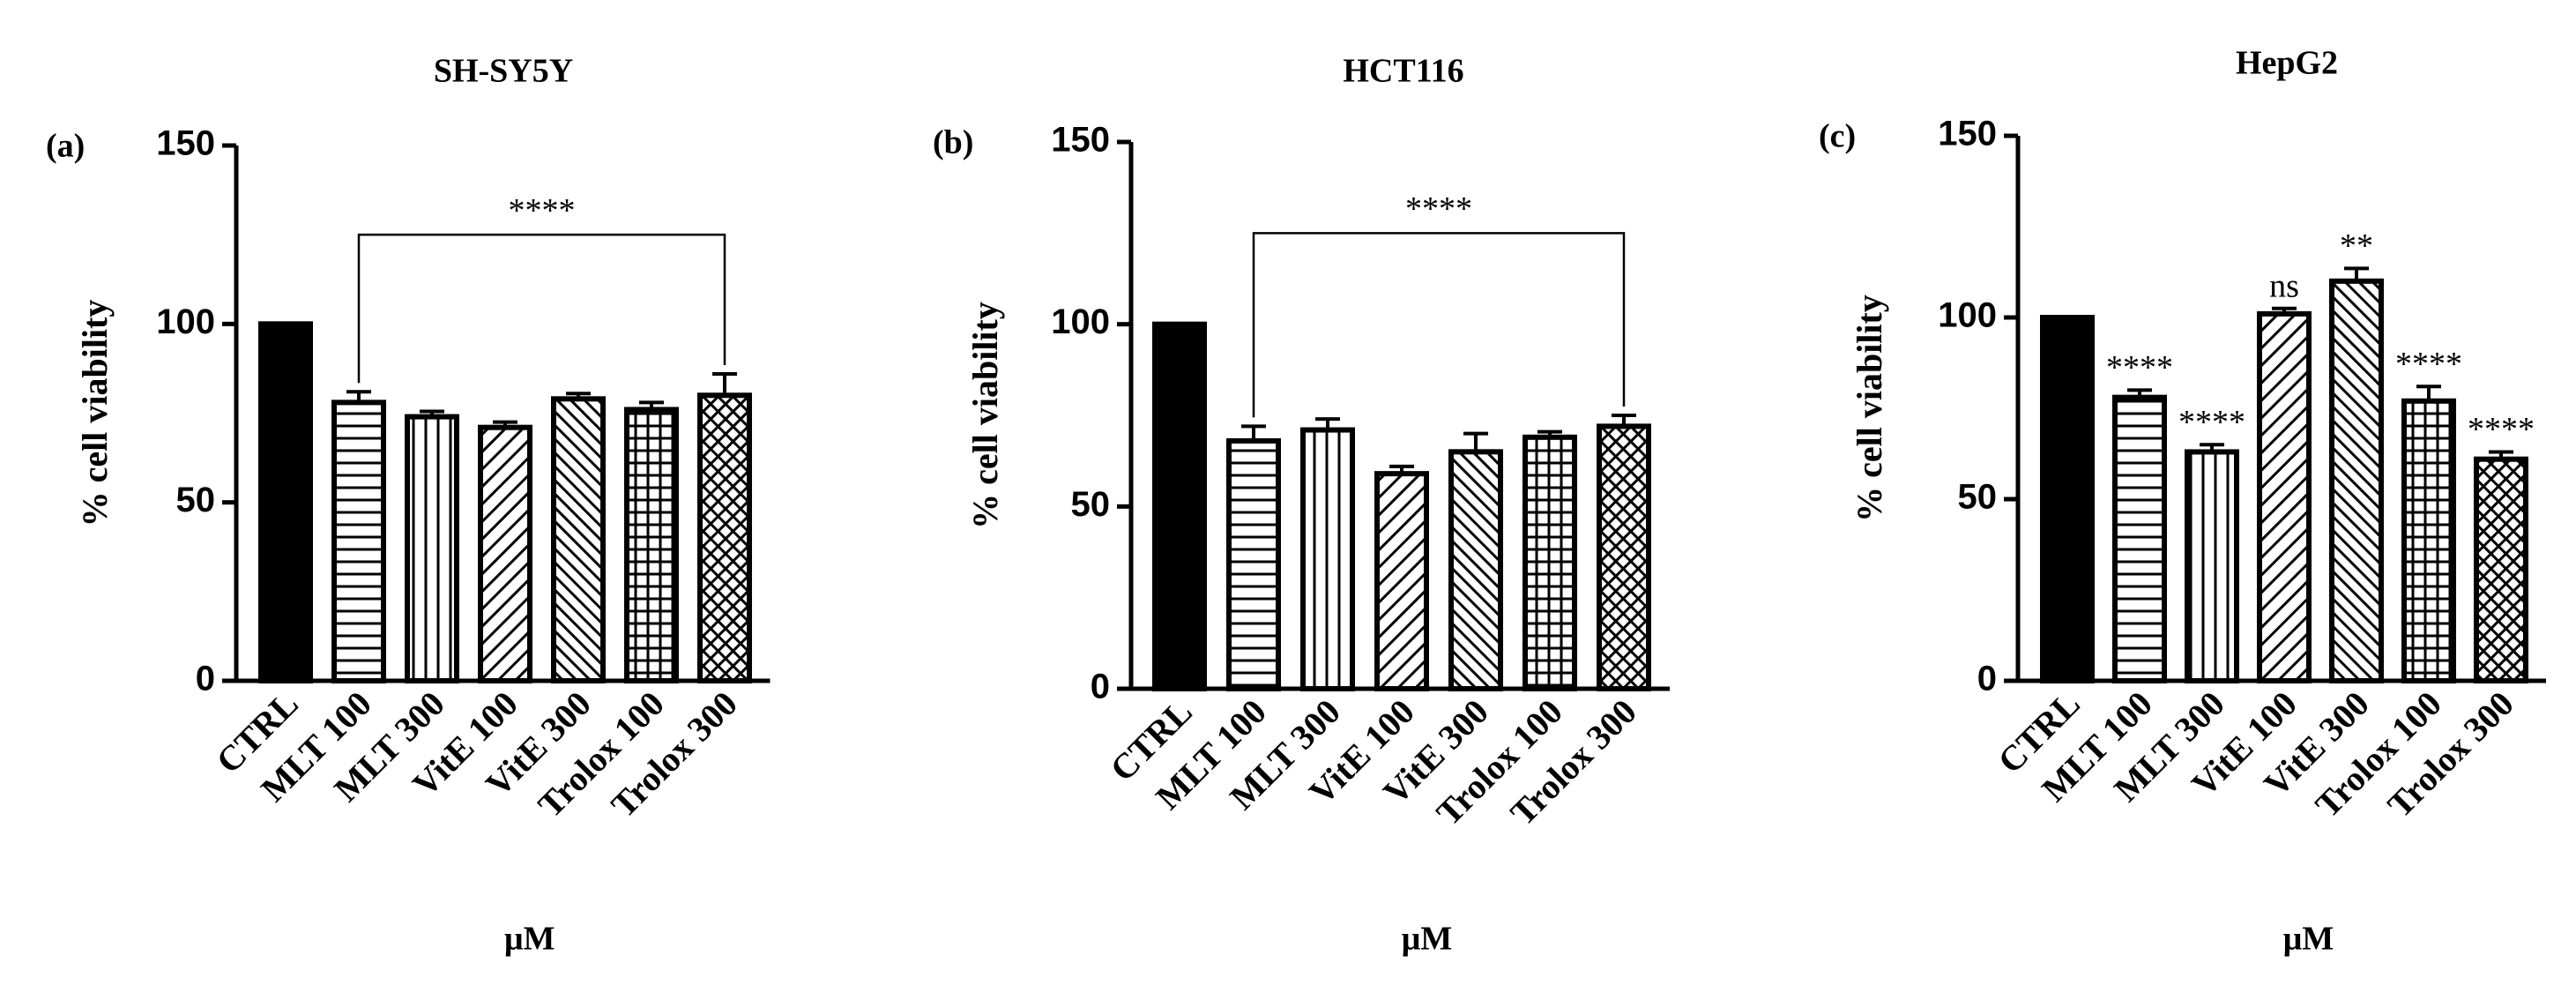  I want to click on chart-title: SH-SY5Y, so click(504, 71).